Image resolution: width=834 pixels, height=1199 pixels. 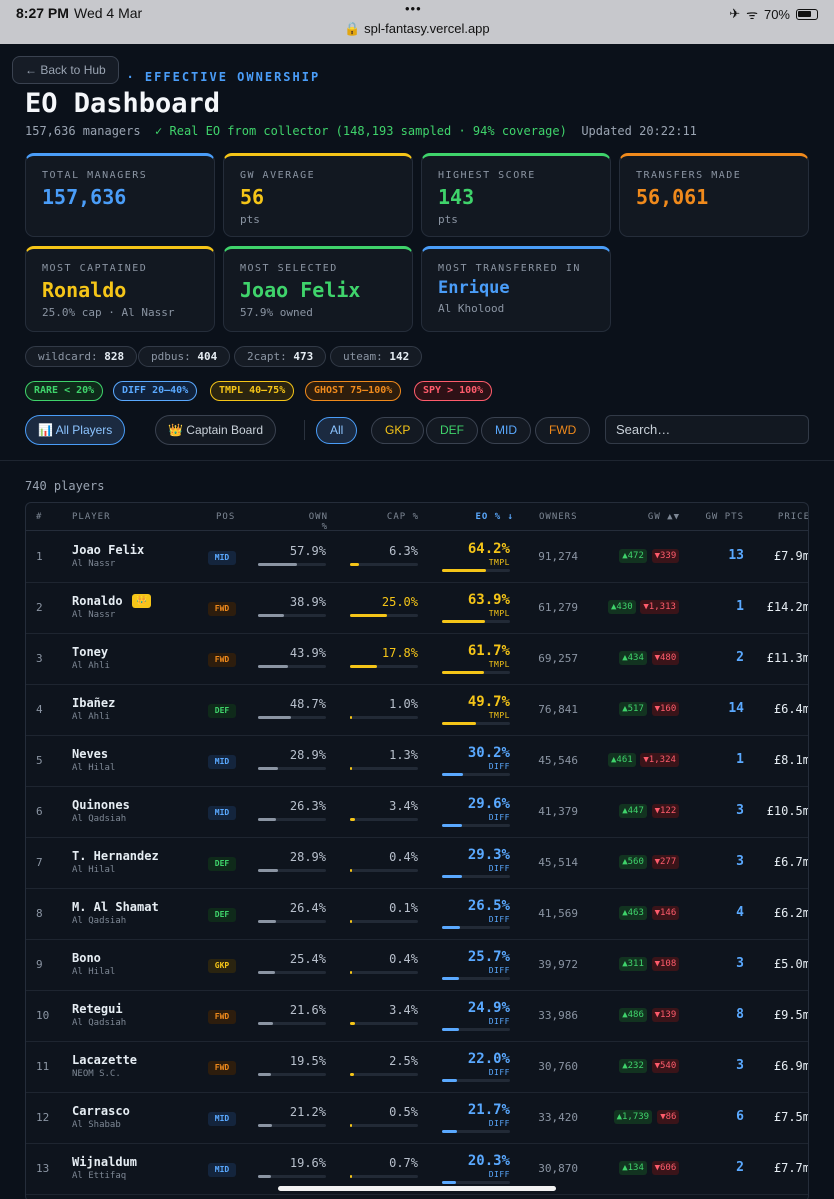 What do you see at coordinates (90, 754) in the screenshot?
I see `player-name: Neves` at bounding box center [90, 754].